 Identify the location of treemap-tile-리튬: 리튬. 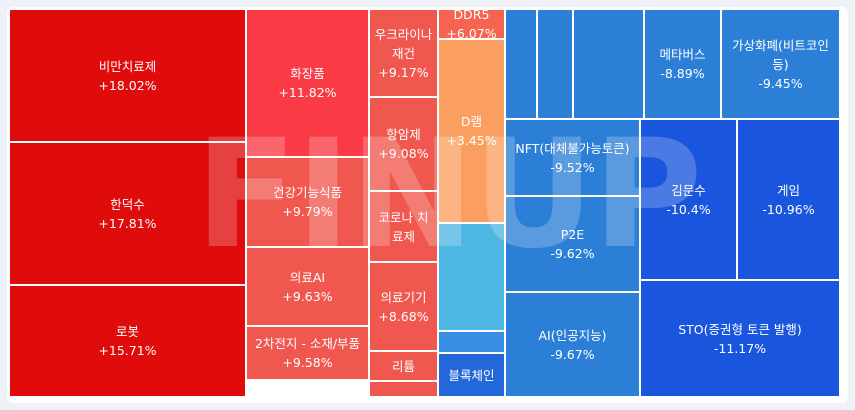
(404, 367).